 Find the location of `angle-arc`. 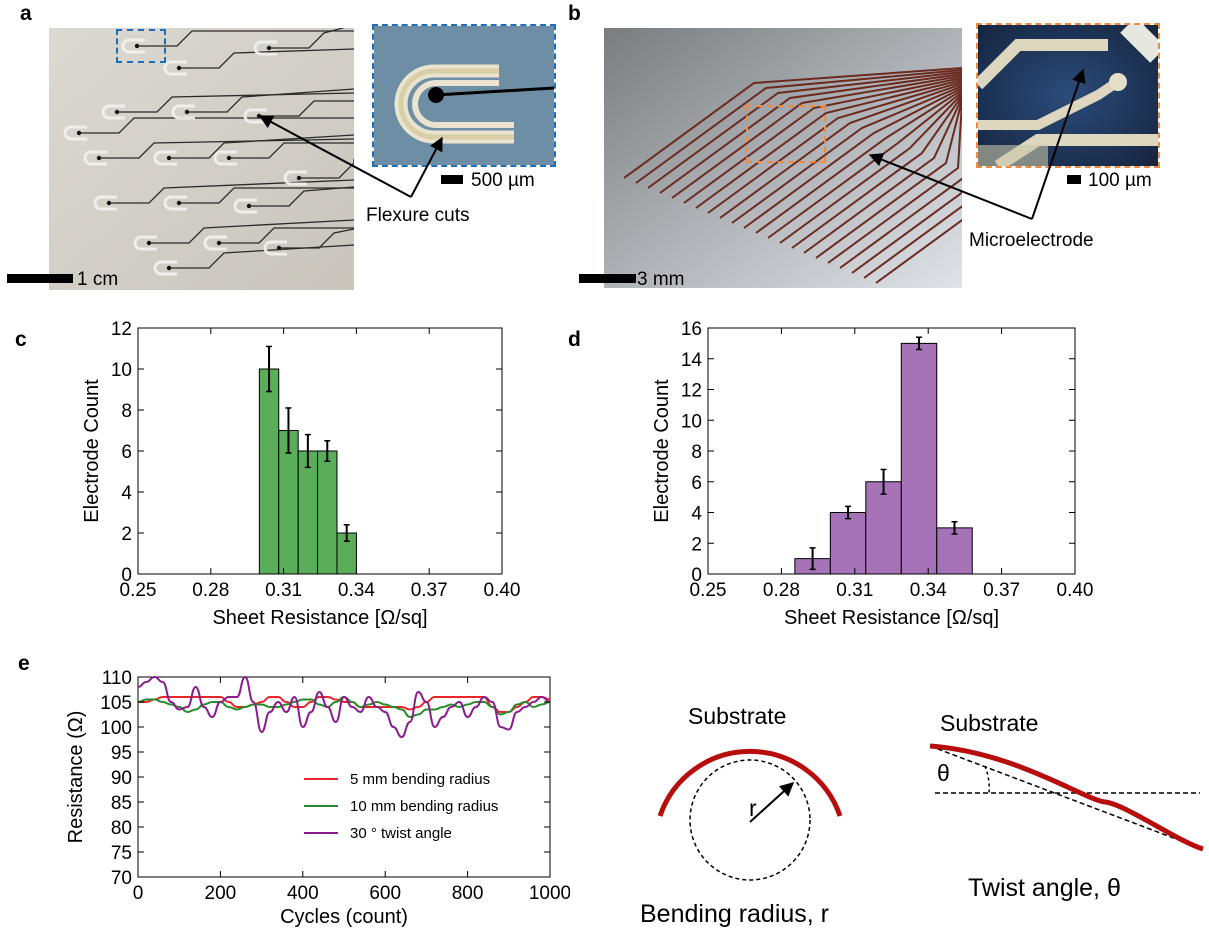

angle-arc is located at coordinates (987, 779).